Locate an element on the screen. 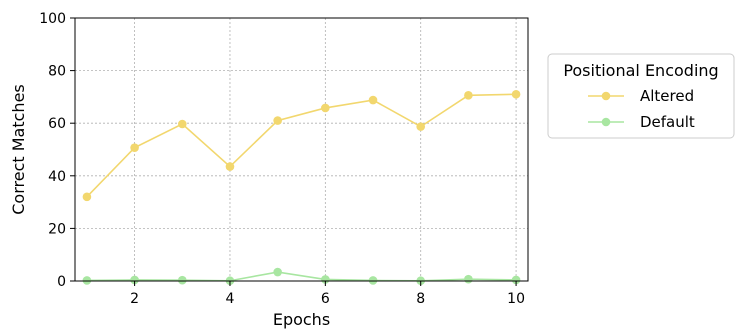 This screenshot has width=740, height=329. x-tick-label: 8 is located at coordinates (420, 299).